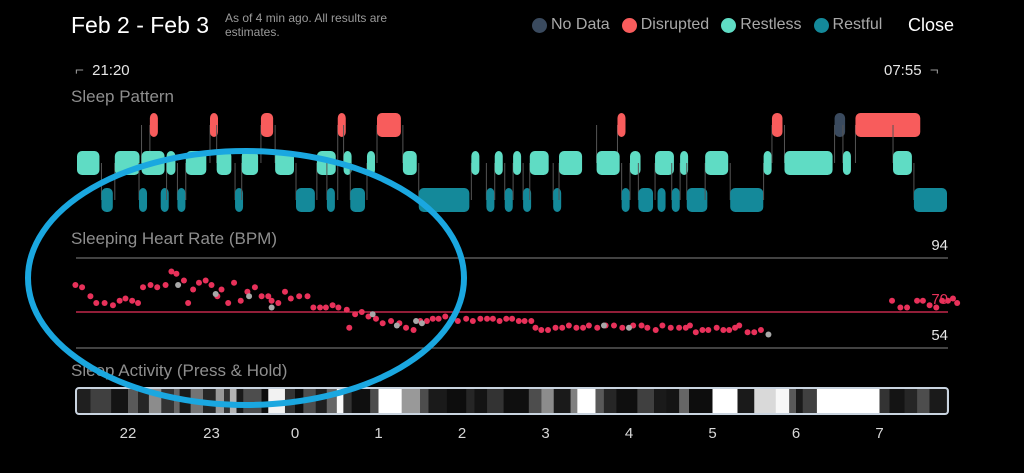 The width and height of the screenshot is (1024, 473). What do you see at coordinates (571, 25) in the screenshot?
I see `legend-item-no-data: No Data` at bounding box center [571, 25].